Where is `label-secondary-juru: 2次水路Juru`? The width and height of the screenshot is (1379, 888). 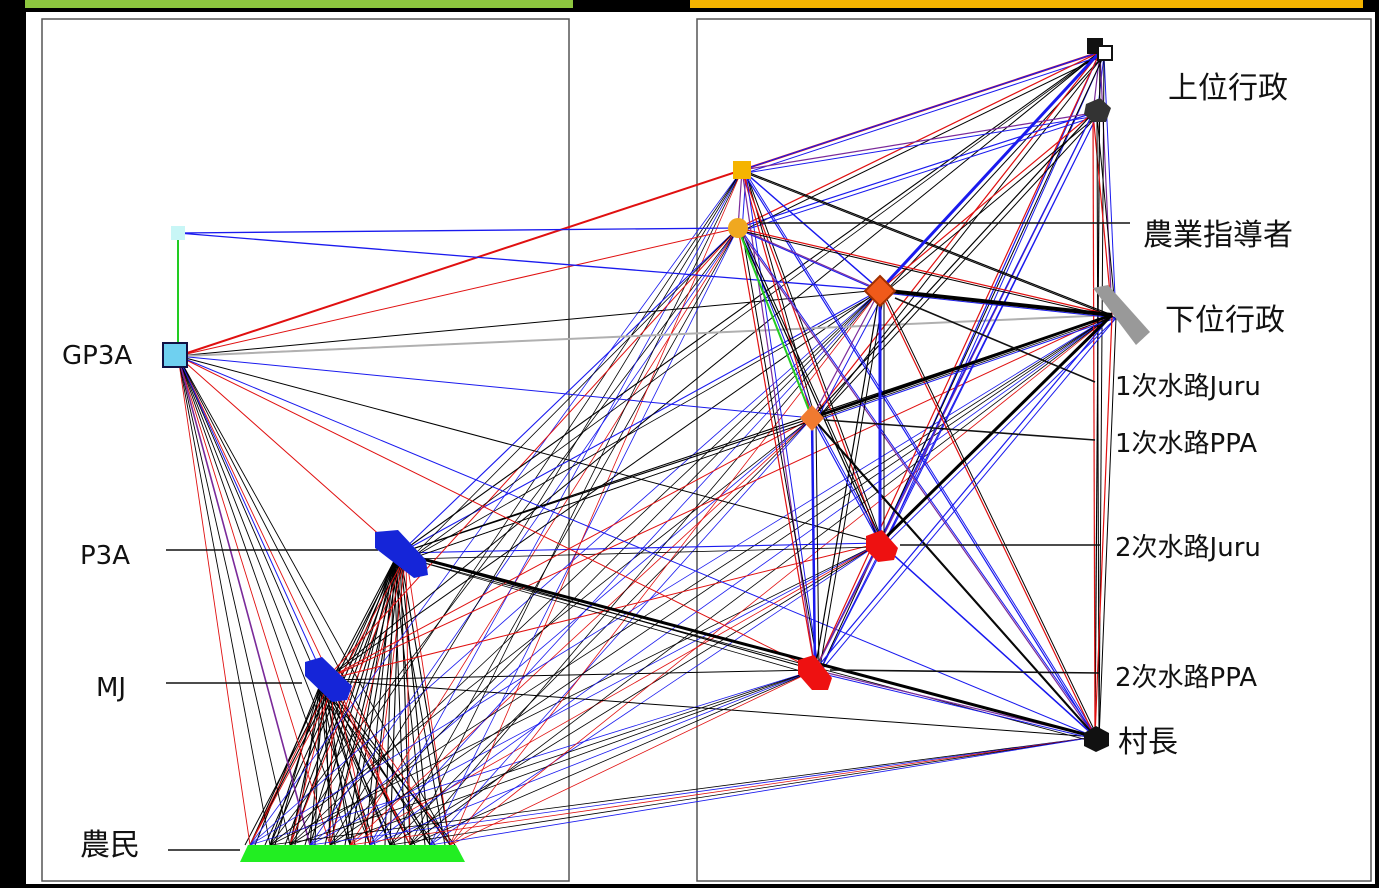 label-secondary-juru: 2次水路Juru is located at coordinates (1188, 548).